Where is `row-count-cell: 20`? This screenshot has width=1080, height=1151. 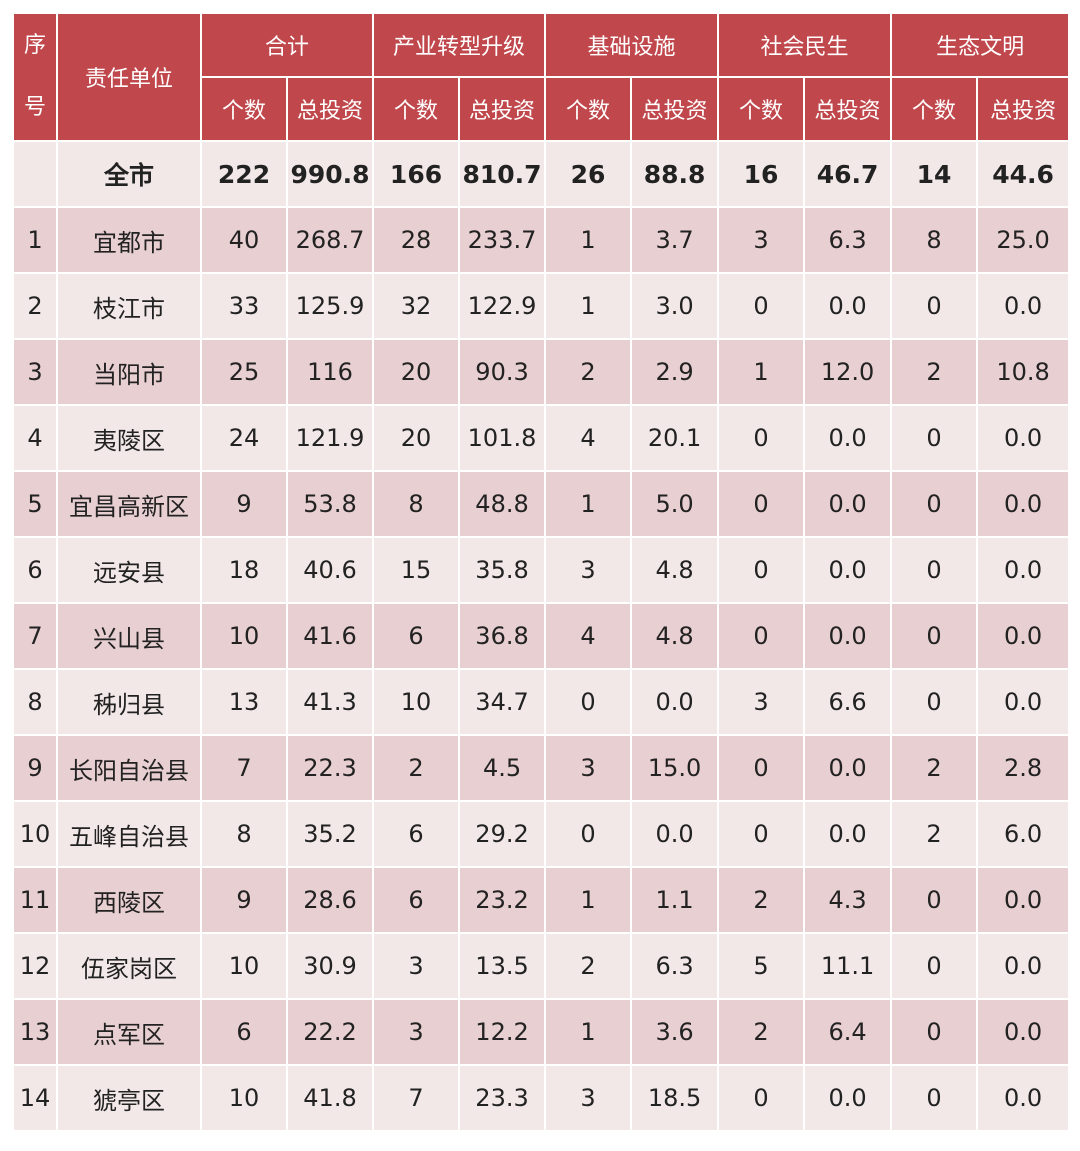
row-count-cell: 20 is located at coordinates (417, 373).